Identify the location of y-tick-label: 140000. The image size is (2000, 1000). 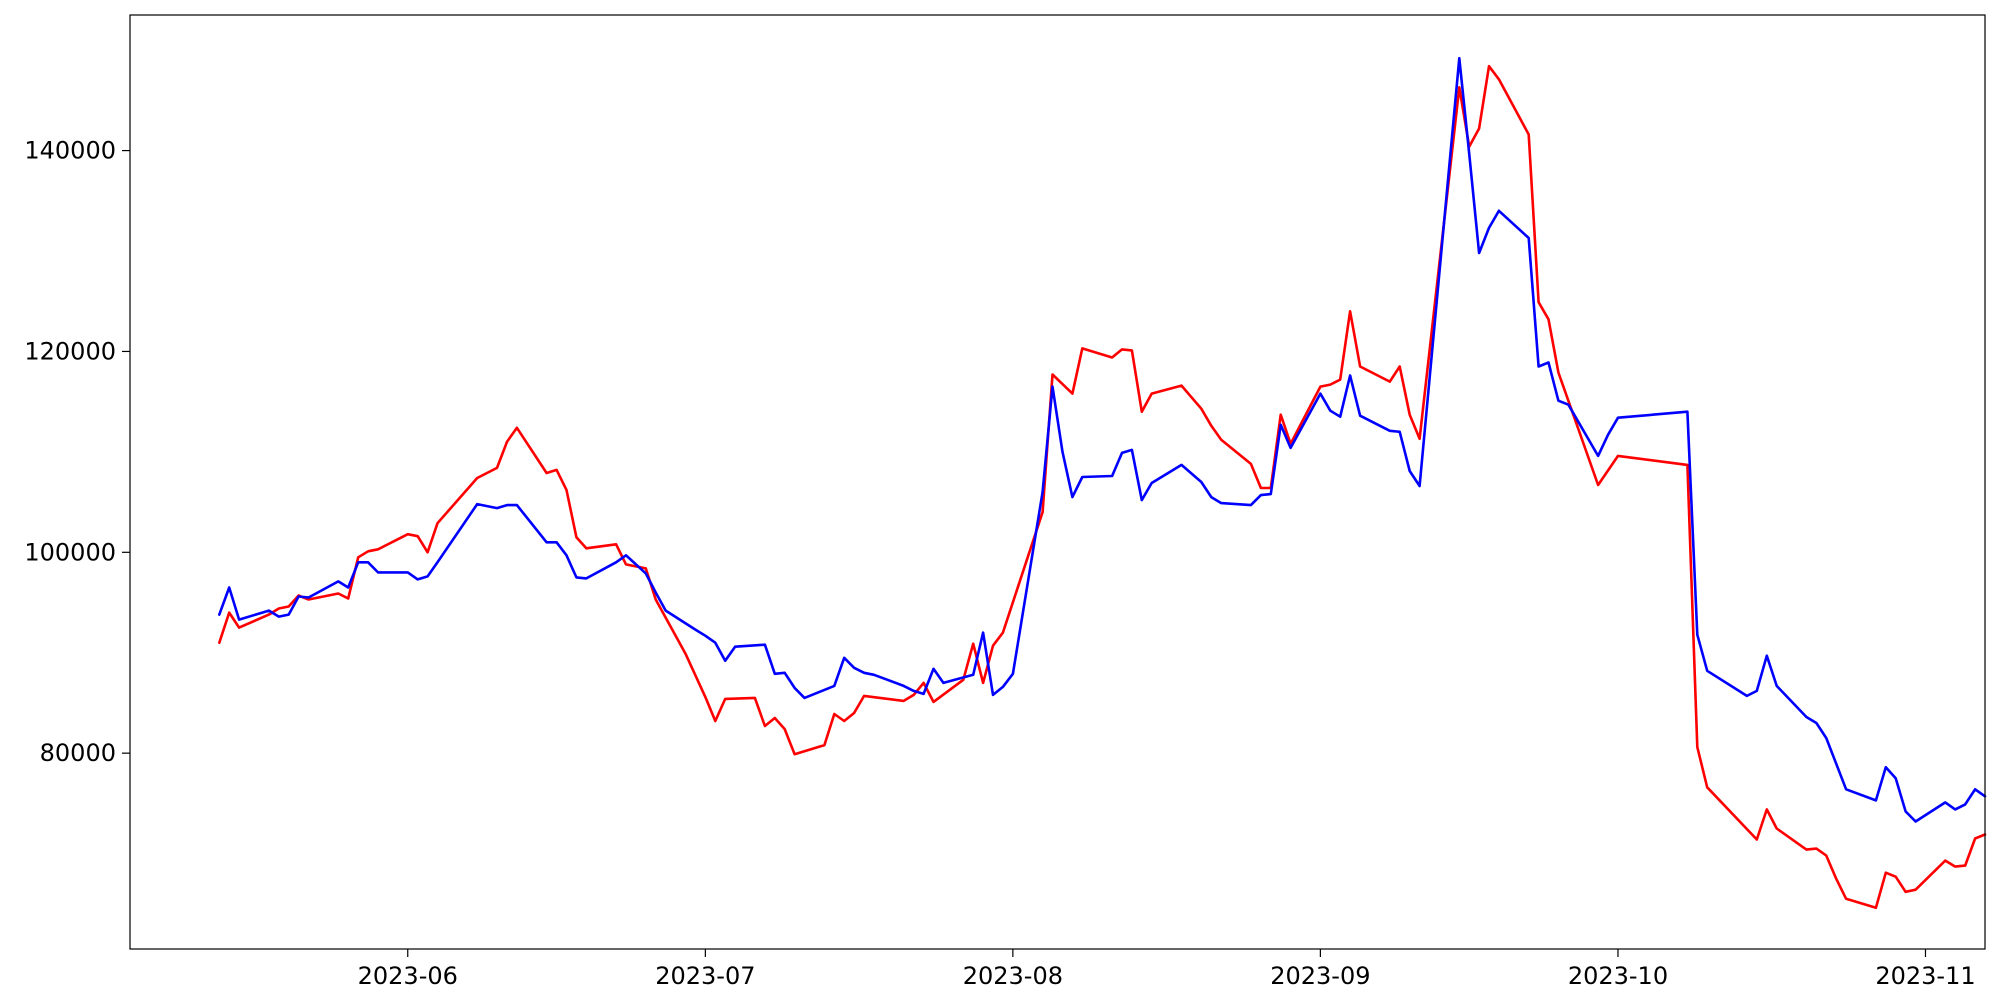
(70, 151).